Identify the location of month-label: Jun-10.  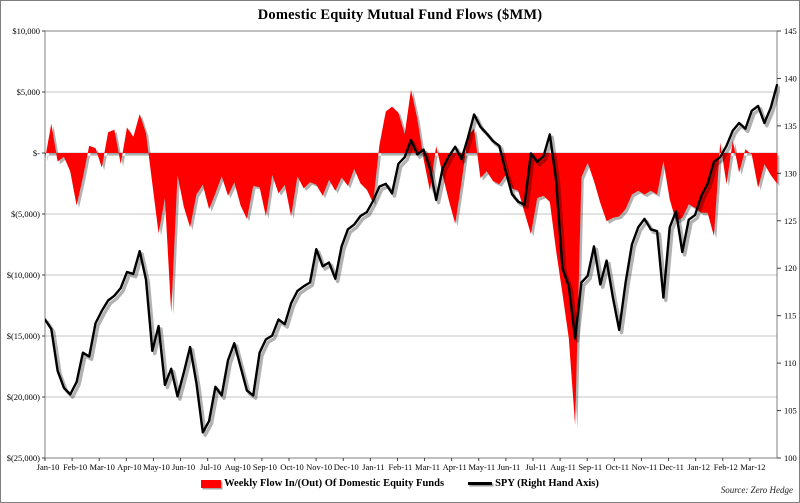
(183, 467).